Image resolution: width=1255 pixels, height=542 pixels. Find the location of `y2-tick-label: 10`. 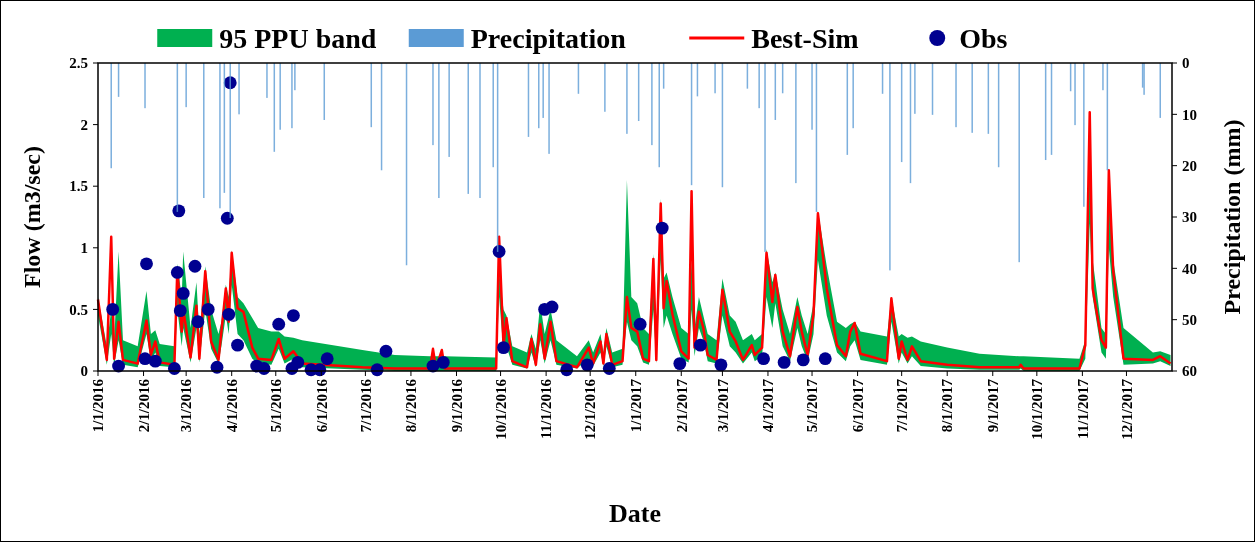

y2-tick-label: 10 is located at coordinates (1189, 114).